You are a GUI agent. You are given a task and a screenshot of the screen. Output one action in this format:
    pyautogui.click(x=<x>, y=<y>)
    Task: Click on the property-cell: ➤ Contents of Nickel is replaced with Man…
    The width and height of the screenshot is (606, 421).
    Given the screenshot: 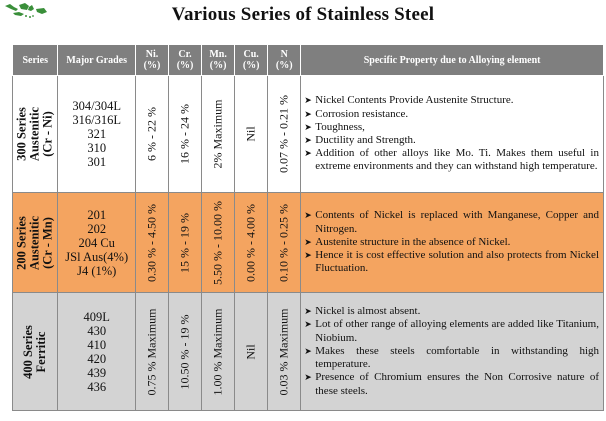 What is the action you would take?
    pyautogui.click(x=452, y=242)
    